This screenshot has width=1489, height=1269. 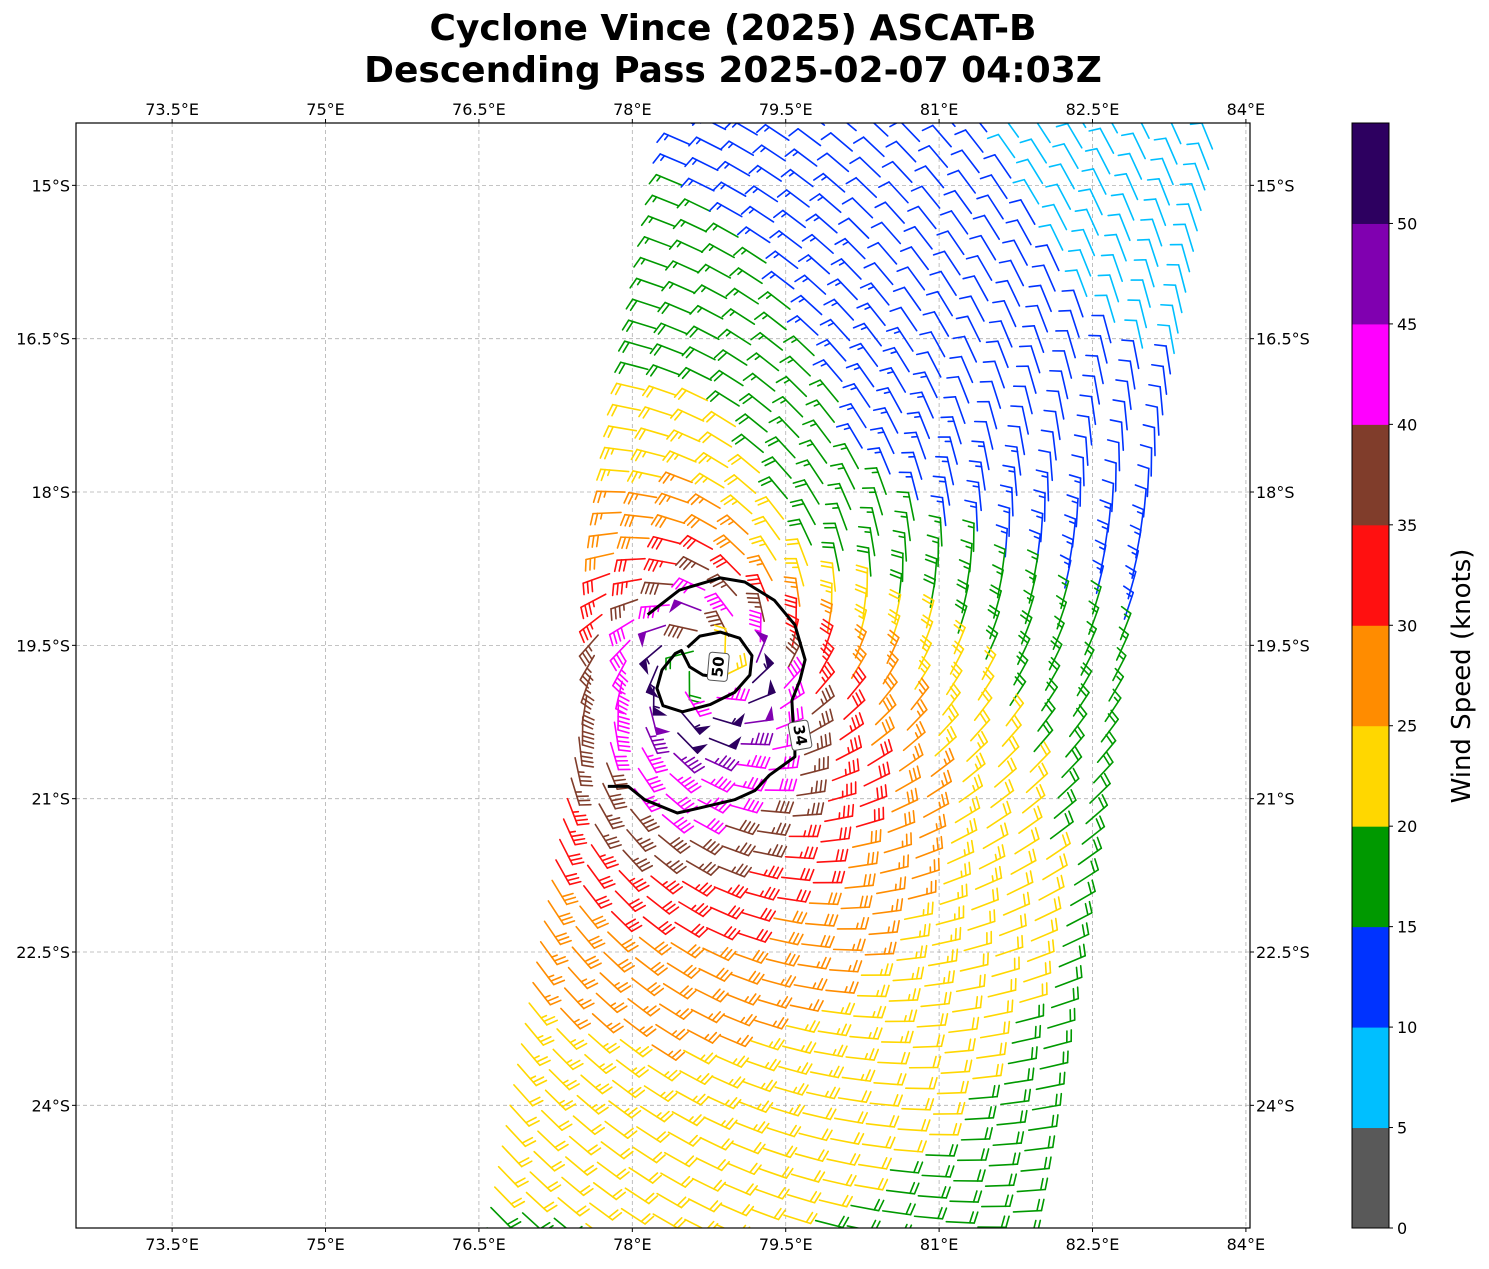 I want to click on barb-flag, so click(x=676, y=605).